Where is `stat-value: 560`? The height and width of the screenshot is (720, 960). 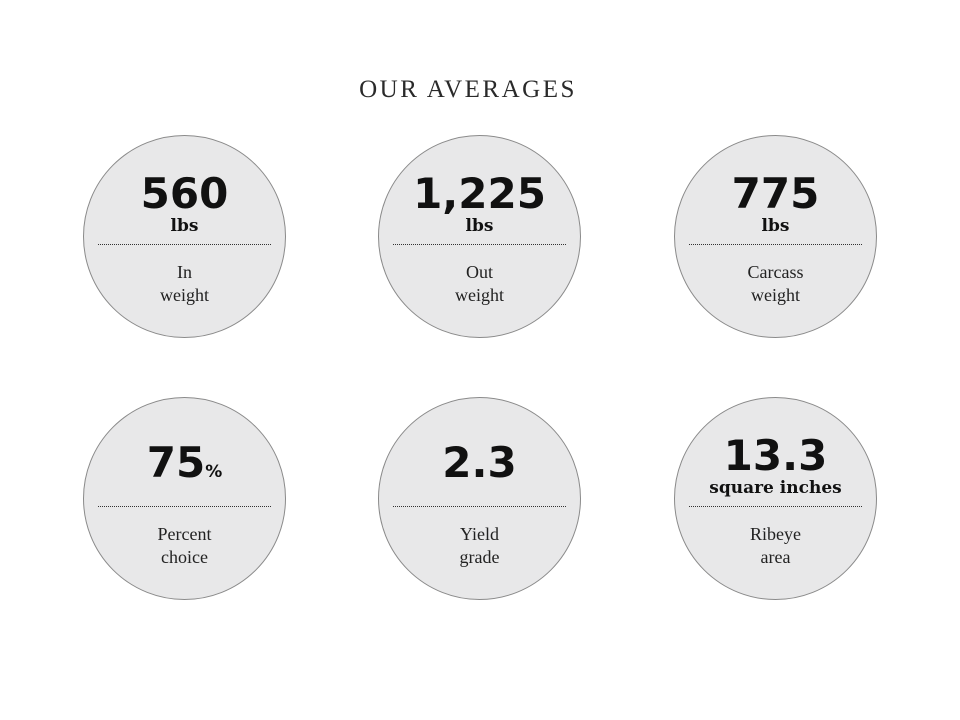
stat-value: 560 is located at coordinates (184, 193).